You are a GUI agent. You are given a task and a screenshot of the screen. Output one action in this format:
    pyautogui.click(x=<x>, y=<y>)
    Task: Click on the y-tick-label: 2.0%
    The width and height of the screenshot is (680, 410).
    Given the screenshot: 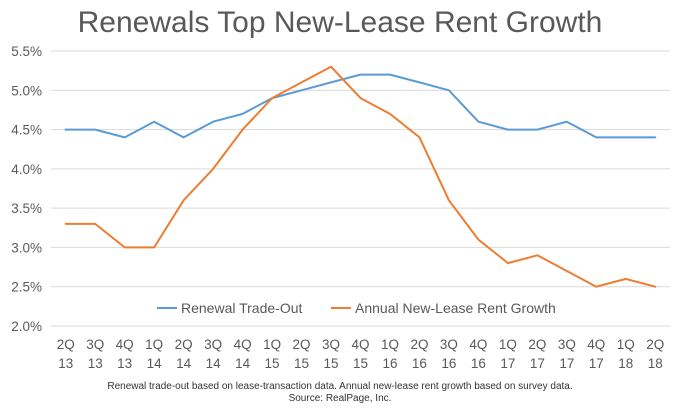 What is the action you would take?
    pyautogui.click(x=26, y=326)
    